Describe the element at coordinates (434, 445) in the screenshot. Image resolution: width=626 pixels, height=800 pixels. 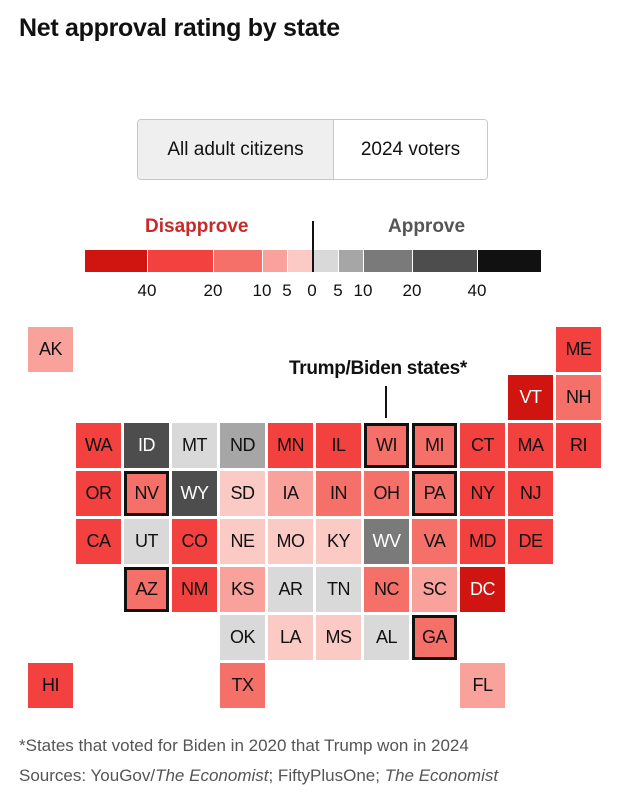
I see `state-tile-mi: MI` at that location.